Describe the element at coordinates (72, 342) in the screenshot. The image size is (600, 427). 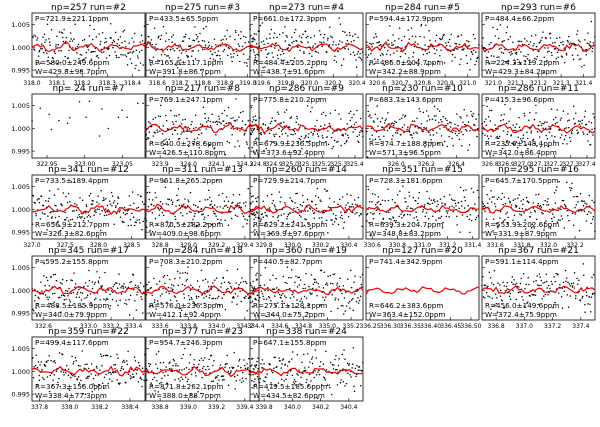
I see `stat-label-p: P=499.4±117.6ppm` at that location.